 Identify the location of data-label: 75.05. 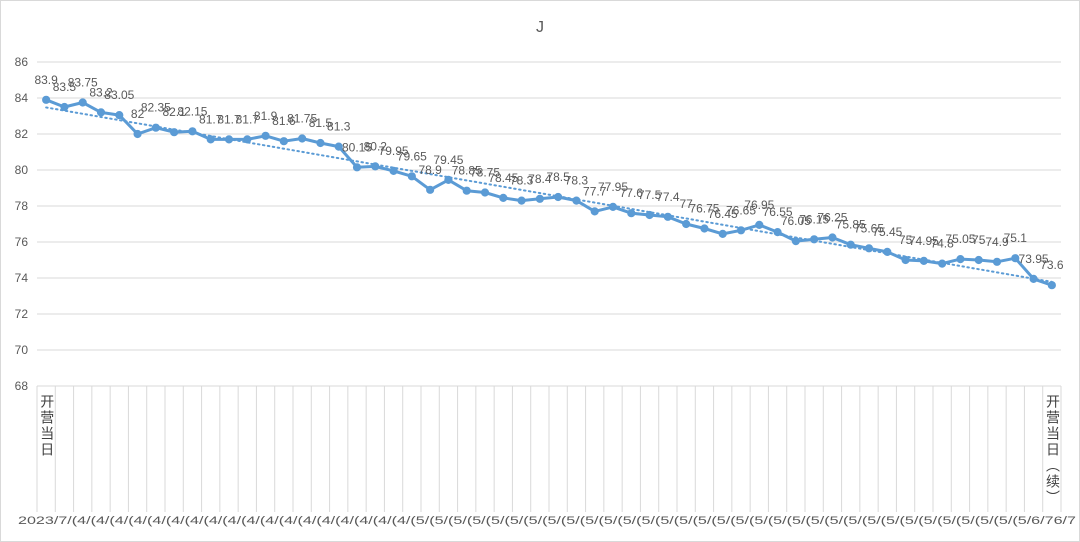
(960, 239).